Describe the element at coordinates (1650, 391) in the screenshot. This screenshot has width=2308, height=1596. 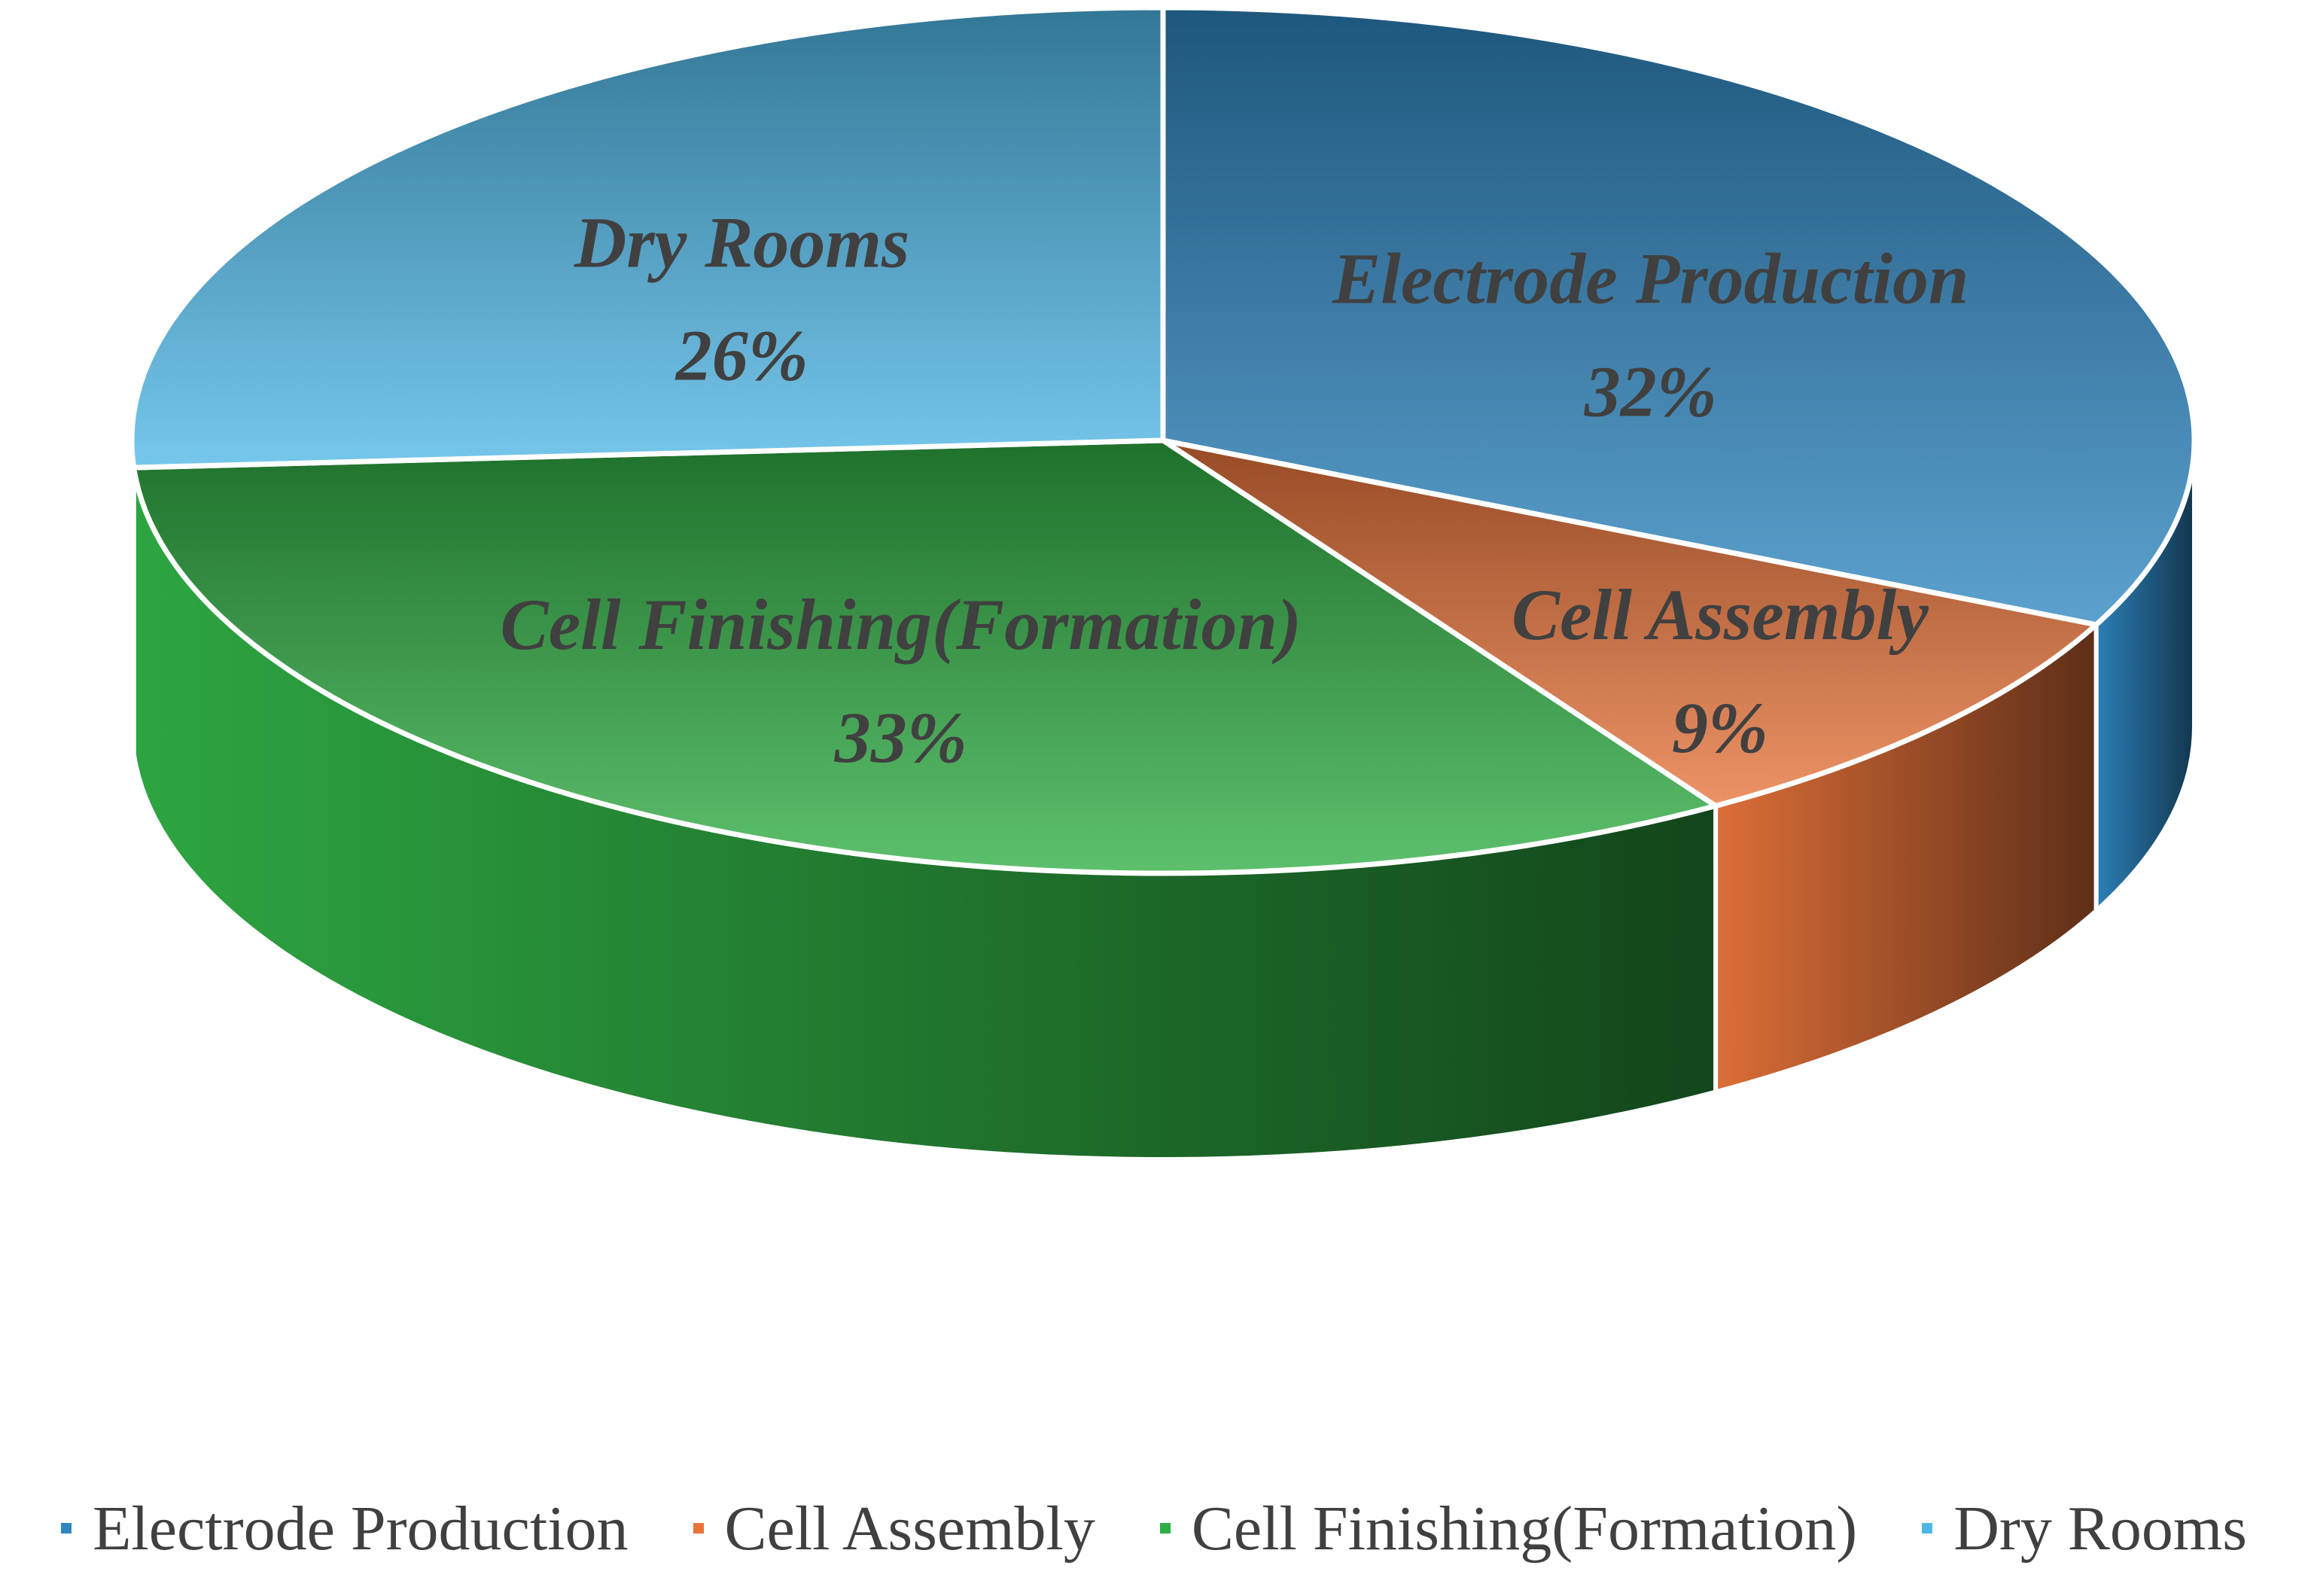
I see `slice-value-electrode-production: 32%` at that location.